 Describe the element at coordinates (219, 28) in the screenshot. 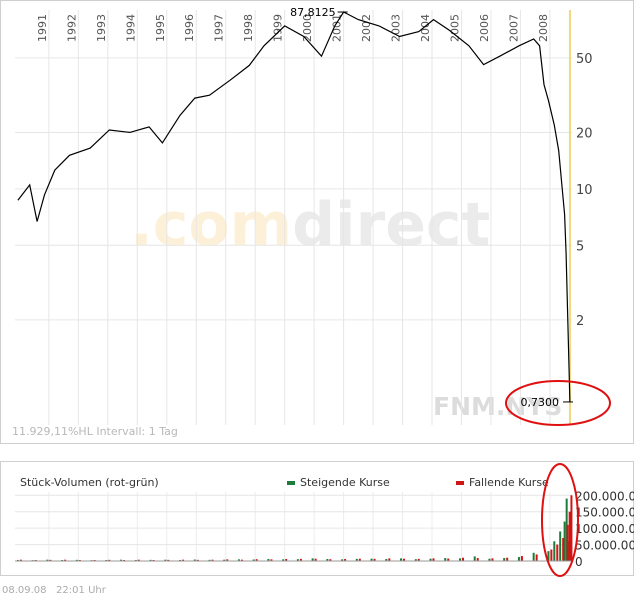

I see `x-tick-label: 1997` at that location.